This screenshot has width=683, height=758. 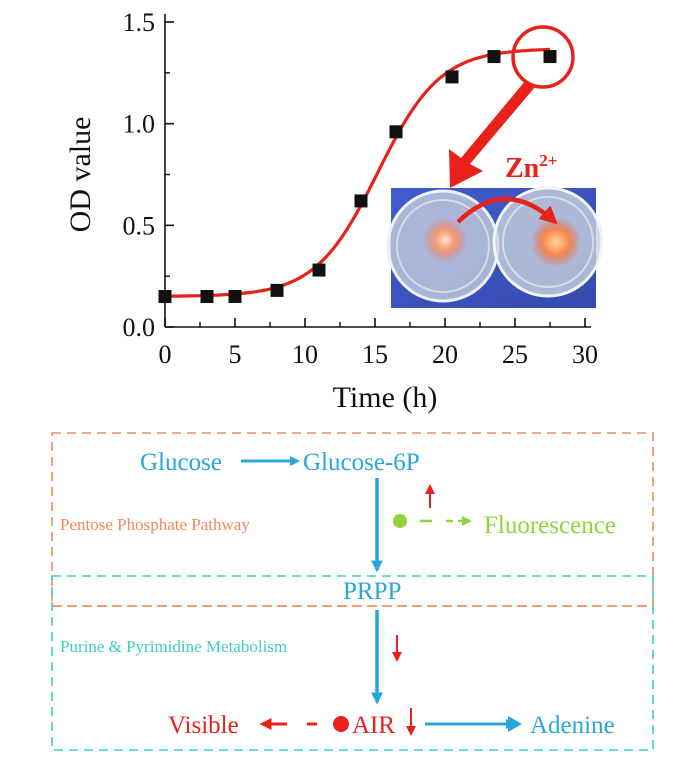 What do you see at coordinates (375, 354) in the screenshot?
I see `x-tick-label: 15` at bounding box center [375, 354].